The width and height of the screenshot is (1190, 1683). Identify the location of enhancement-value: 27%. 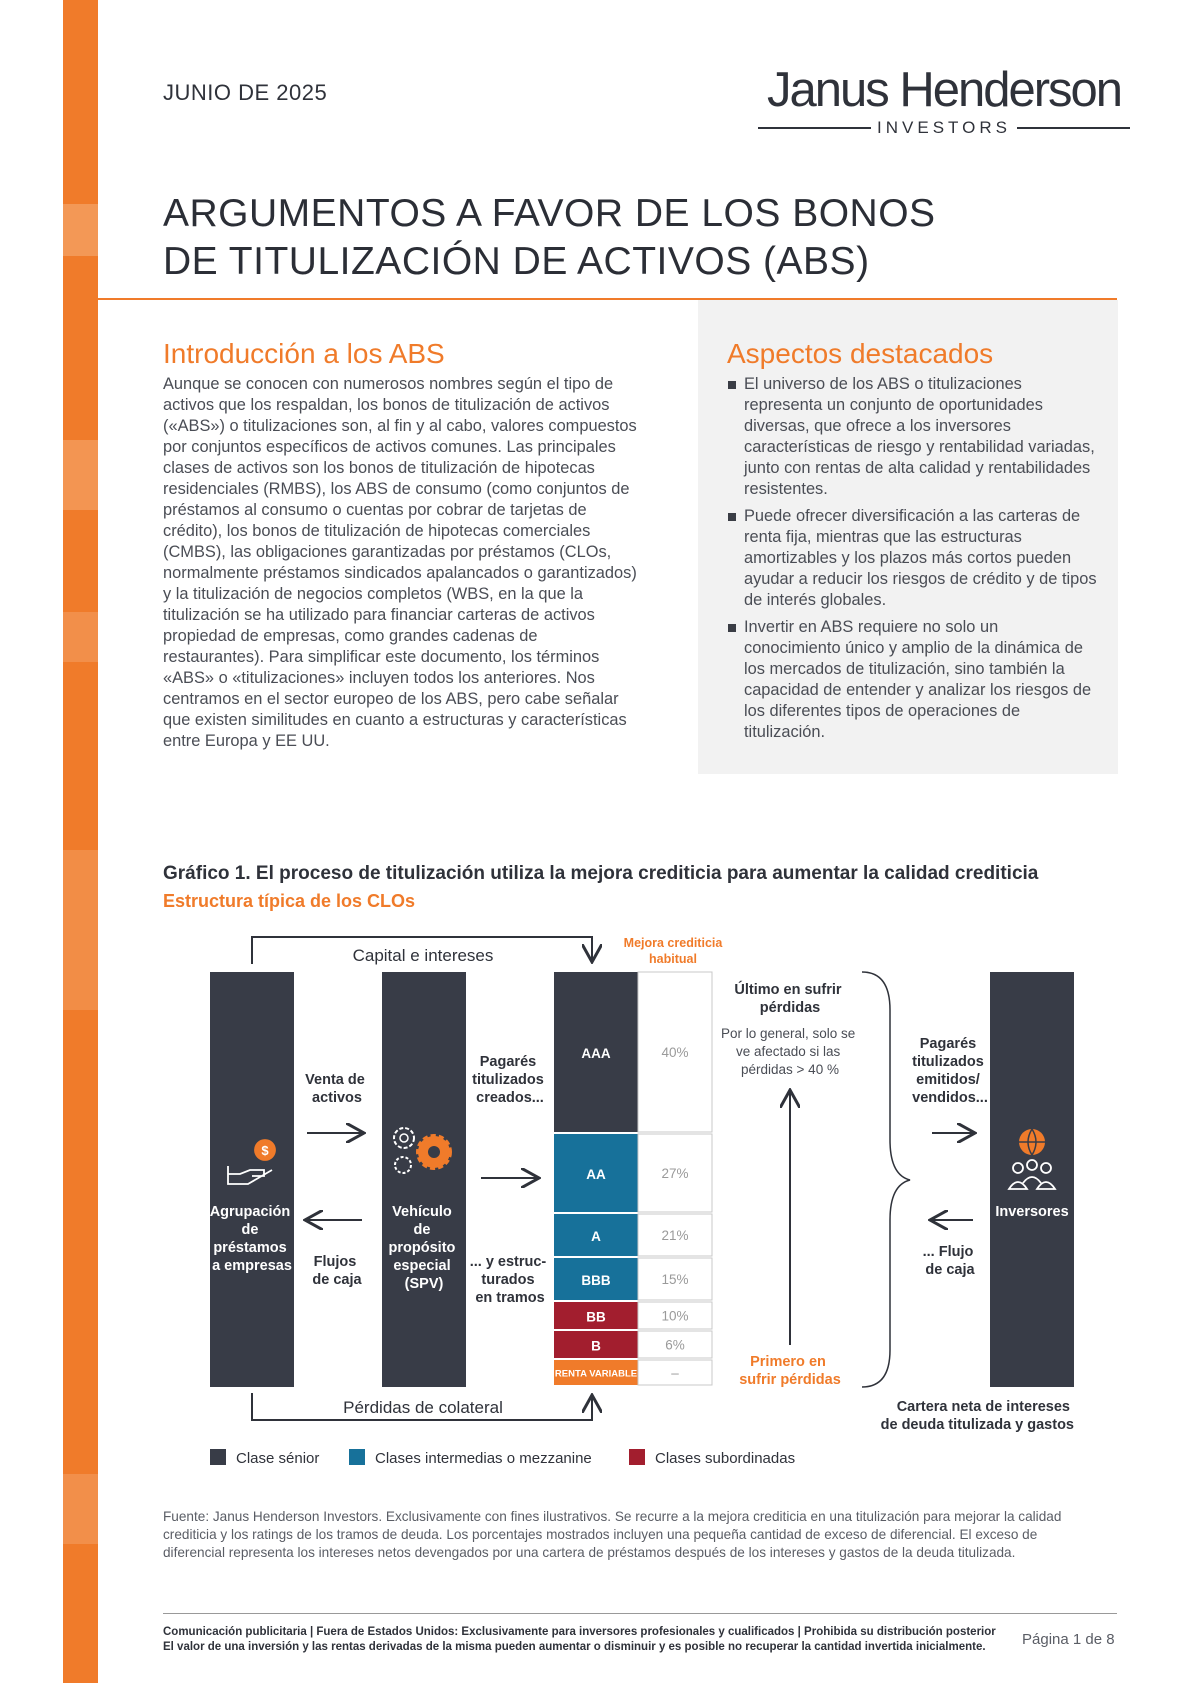
(674, 1173).